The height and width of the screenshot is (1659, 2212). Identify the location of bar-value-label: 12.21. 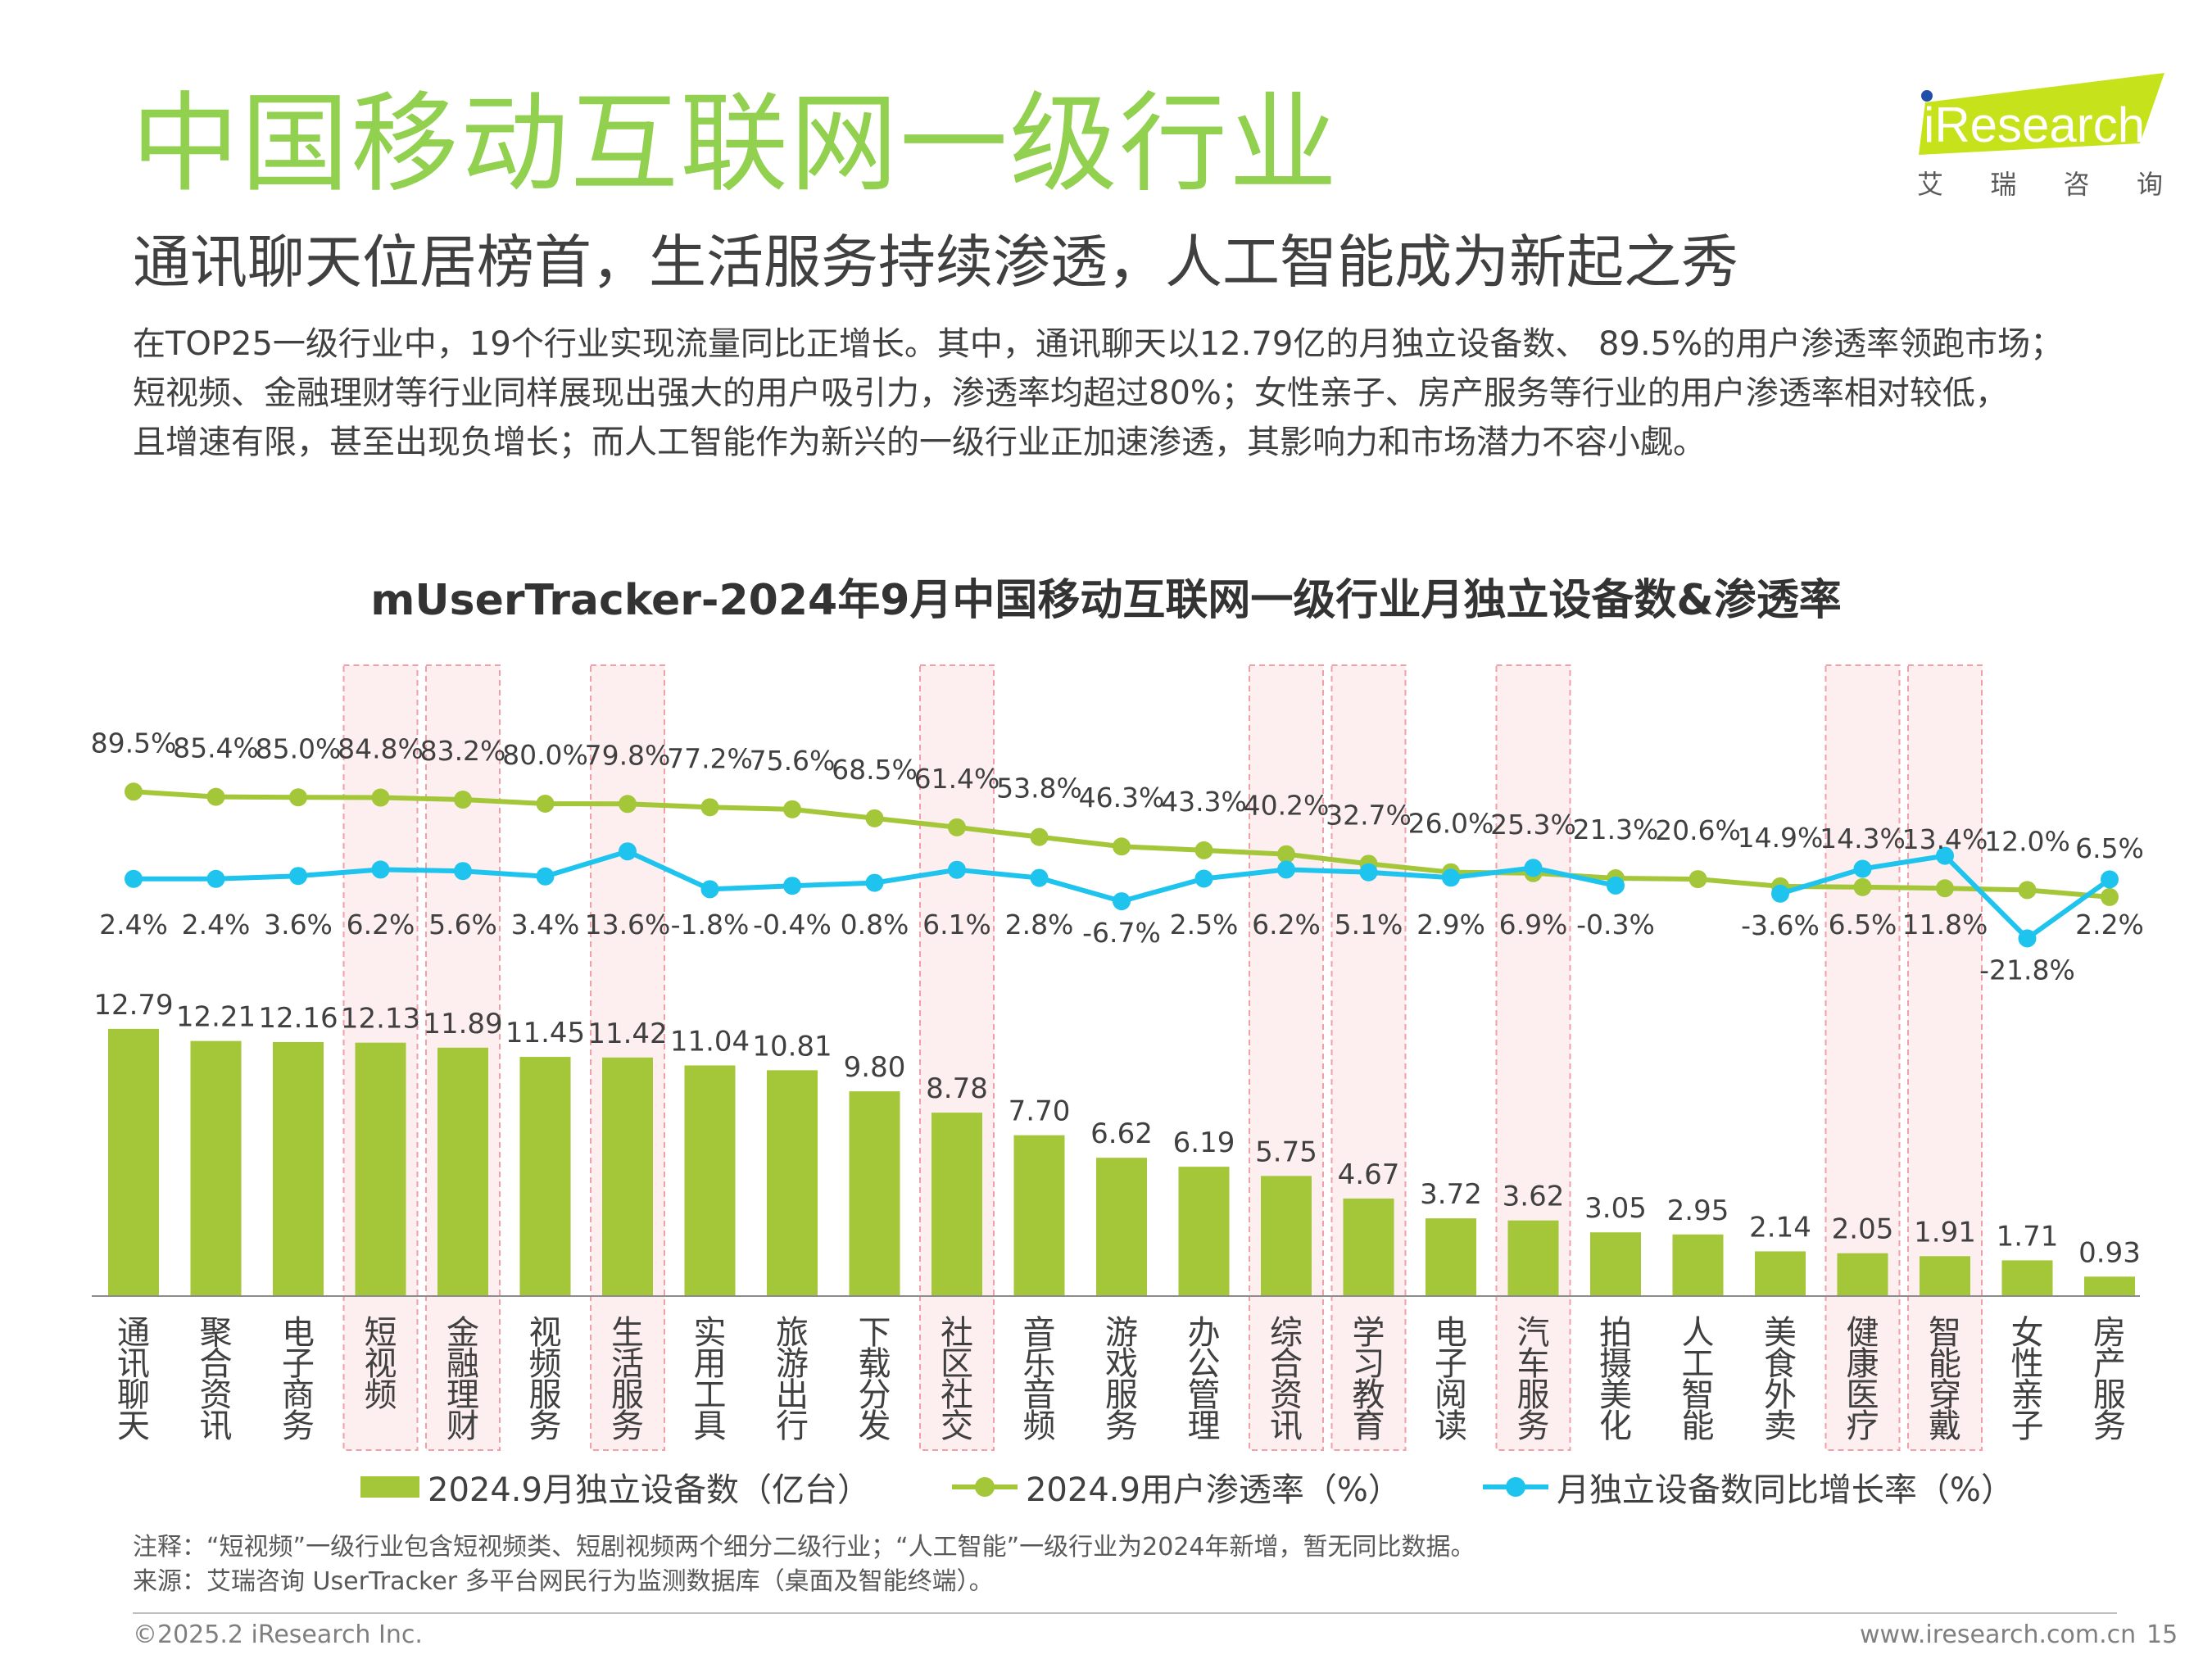
(216, 1017).